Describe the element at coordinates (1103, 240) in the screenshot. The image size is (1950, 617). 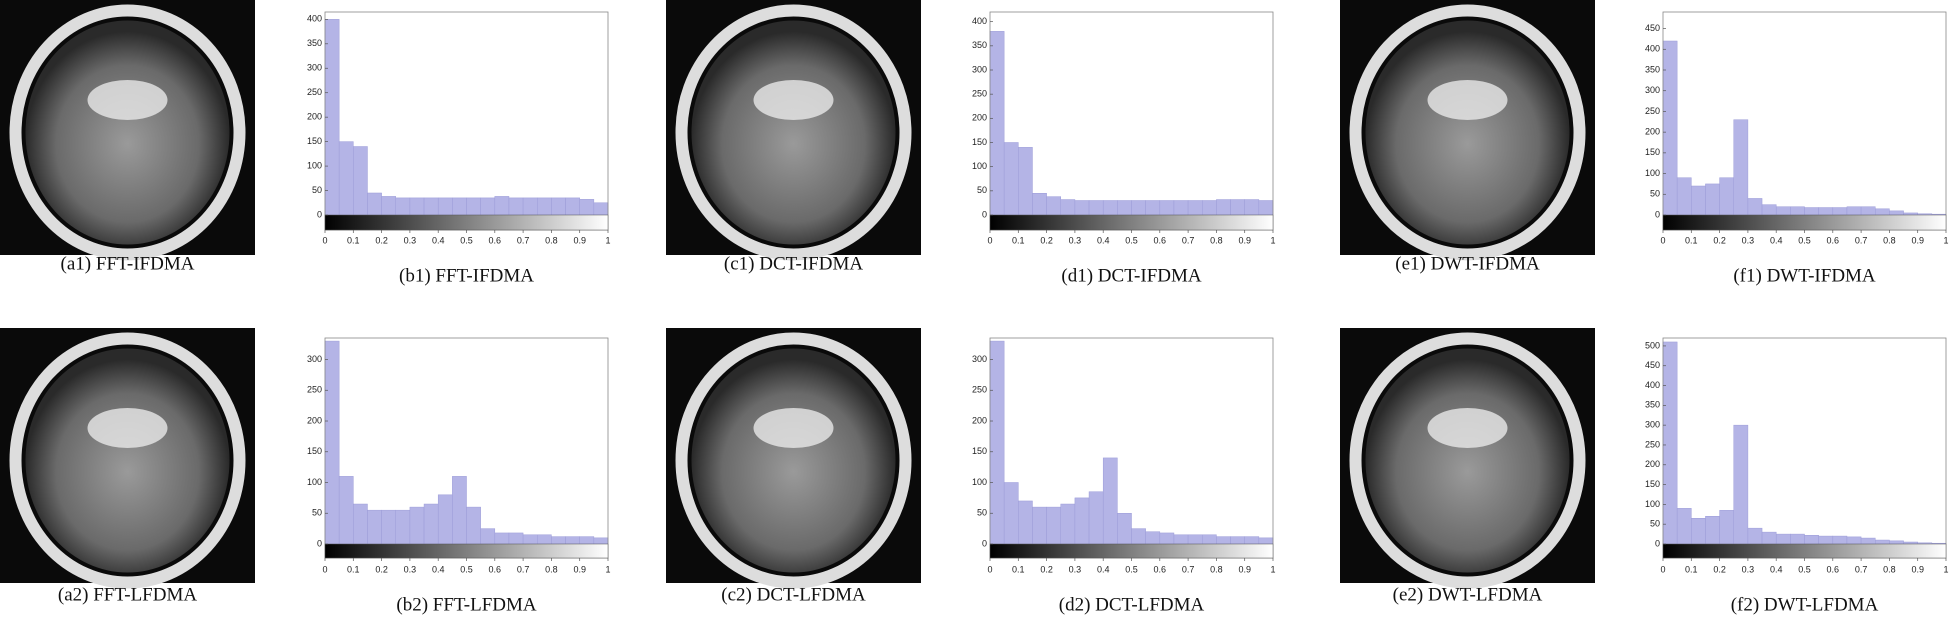
I see `x-tick-label: 0.4` at that location.